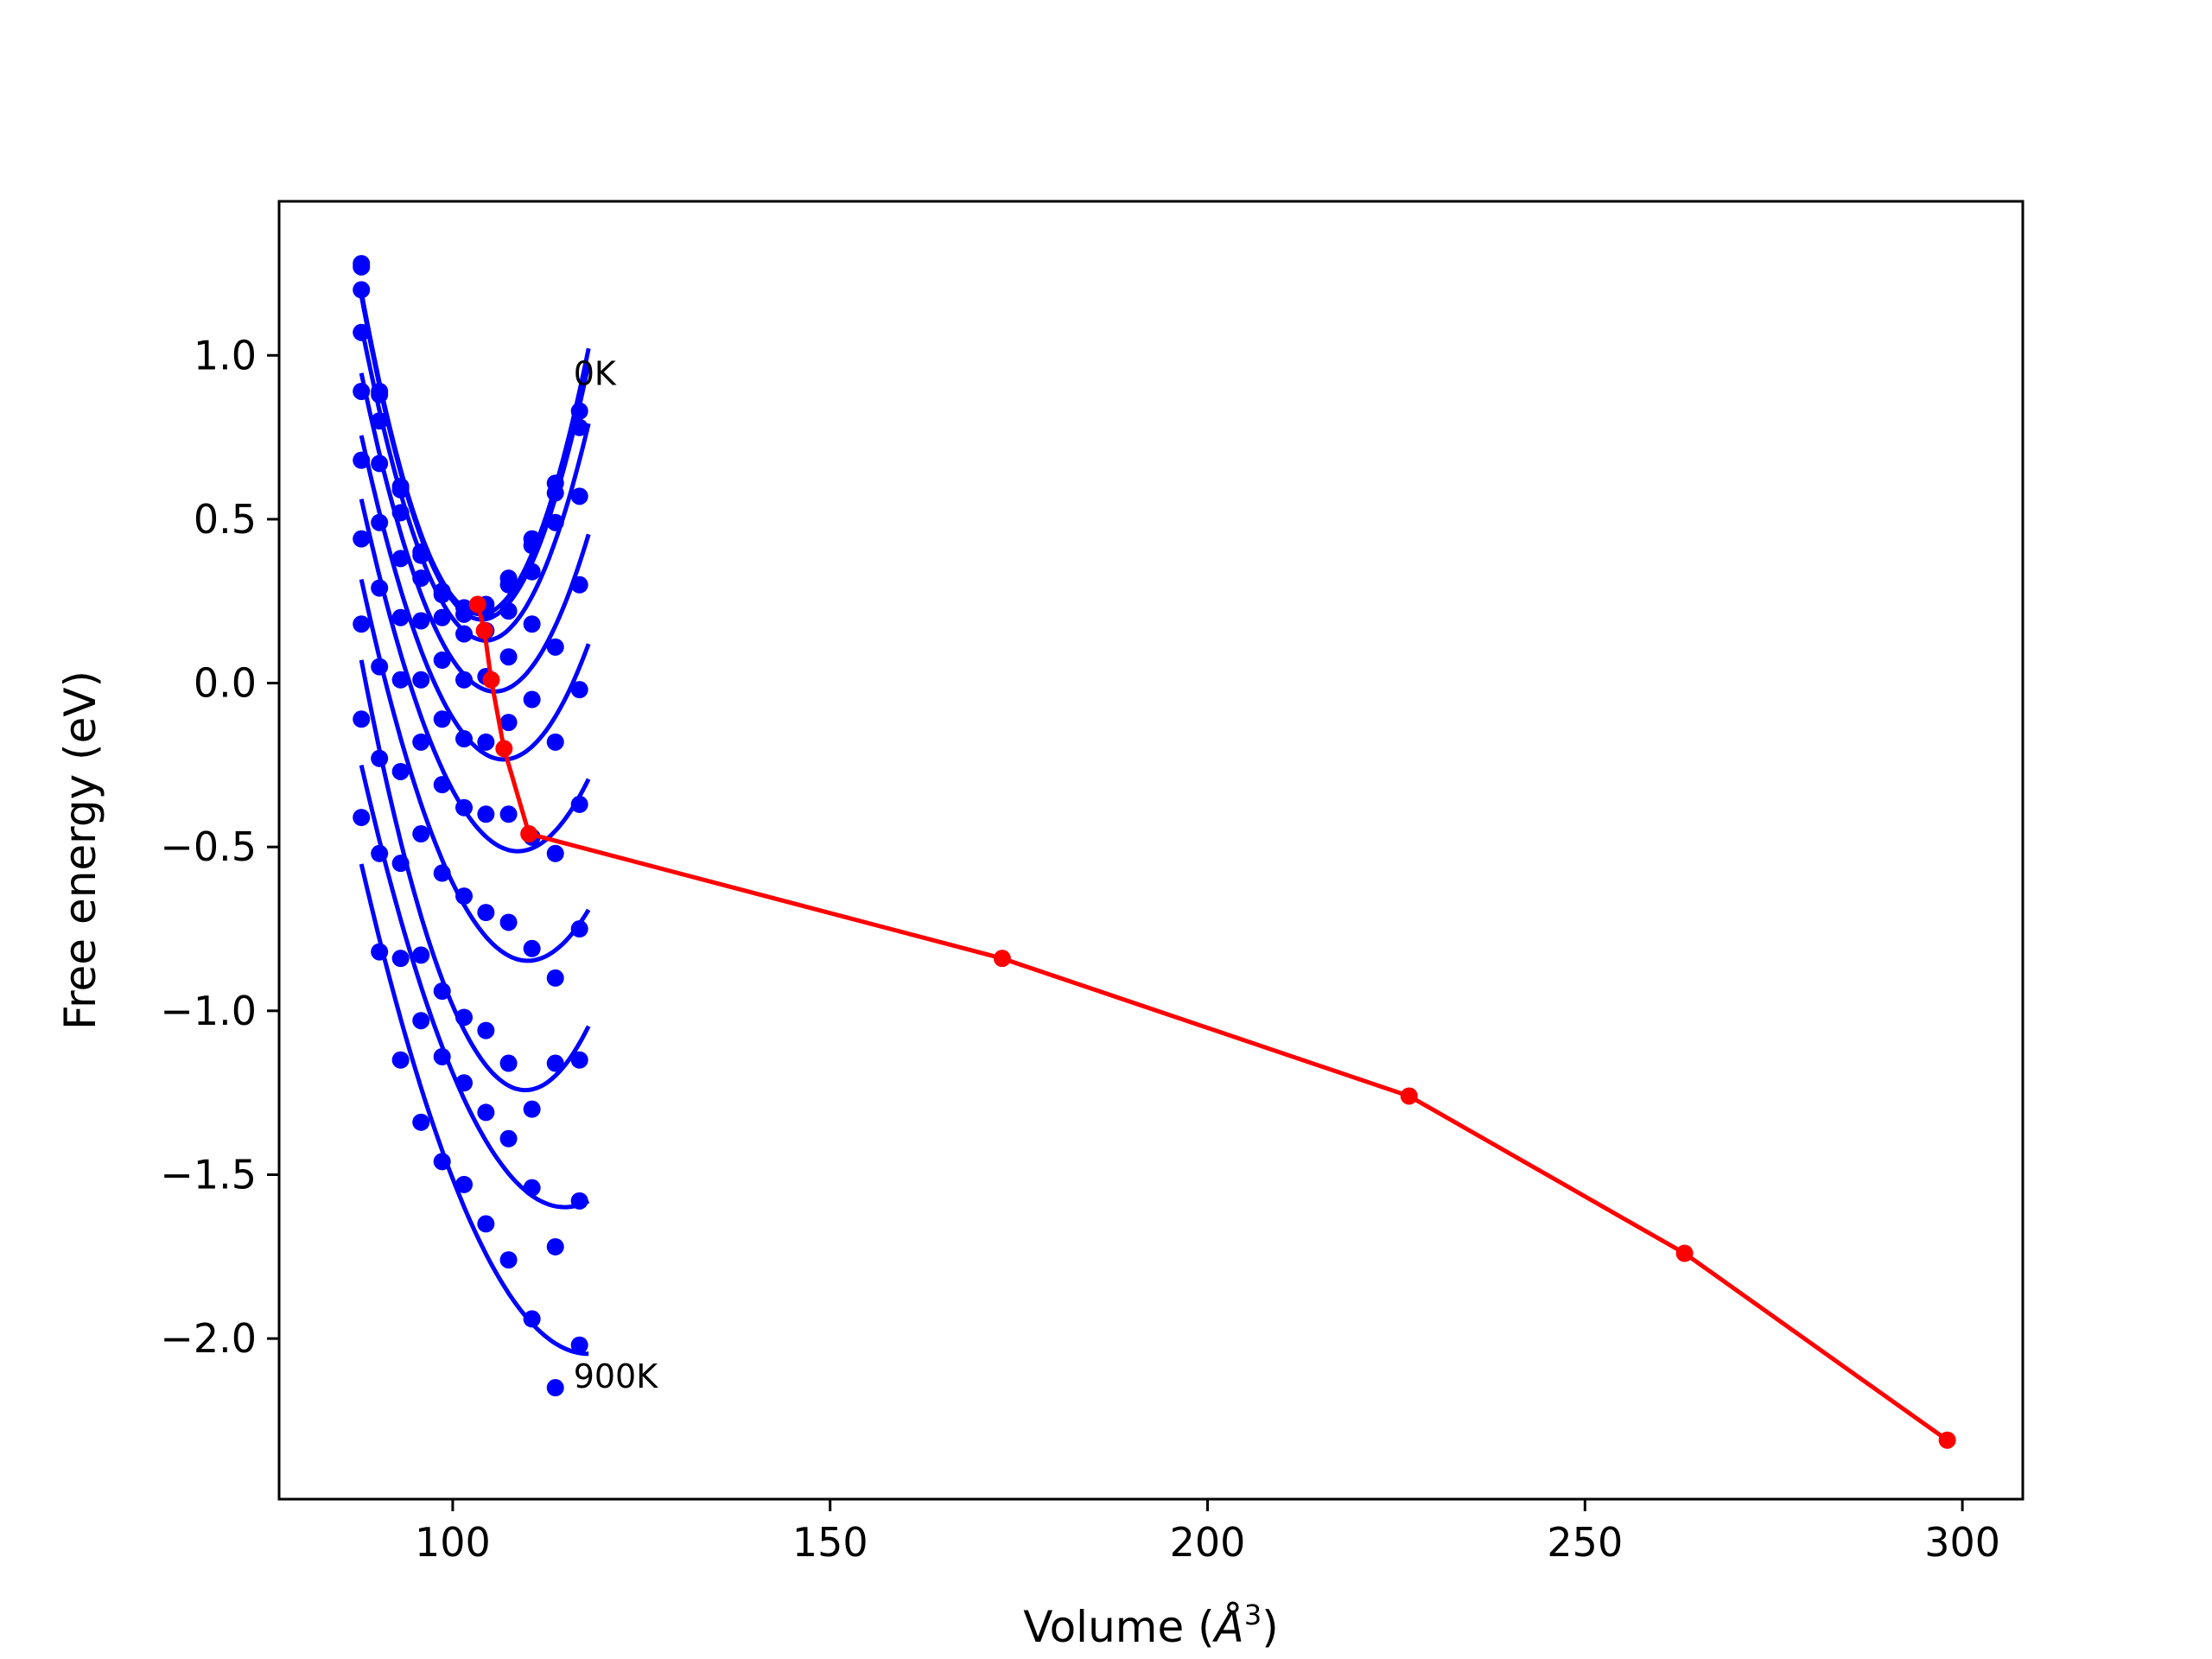  I want to click on y-tick-label-1: 1.0, so click(225, 355).